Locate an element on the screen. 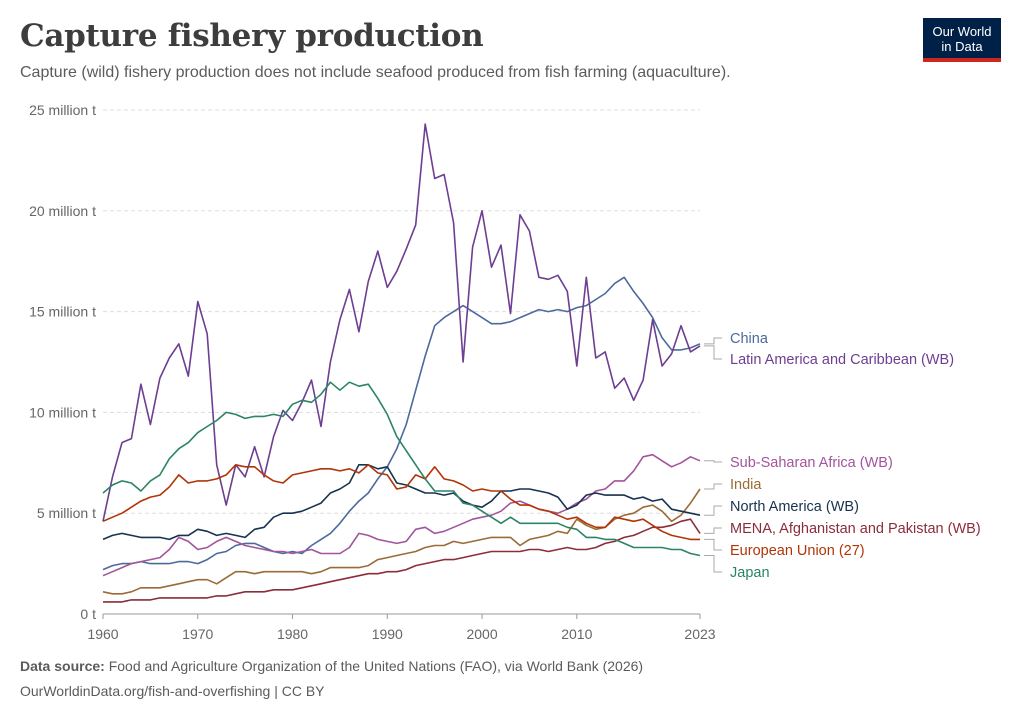 This screenshot has width=1020, height=720. logo-line-2: in Data is located at coordinates (962, 46).